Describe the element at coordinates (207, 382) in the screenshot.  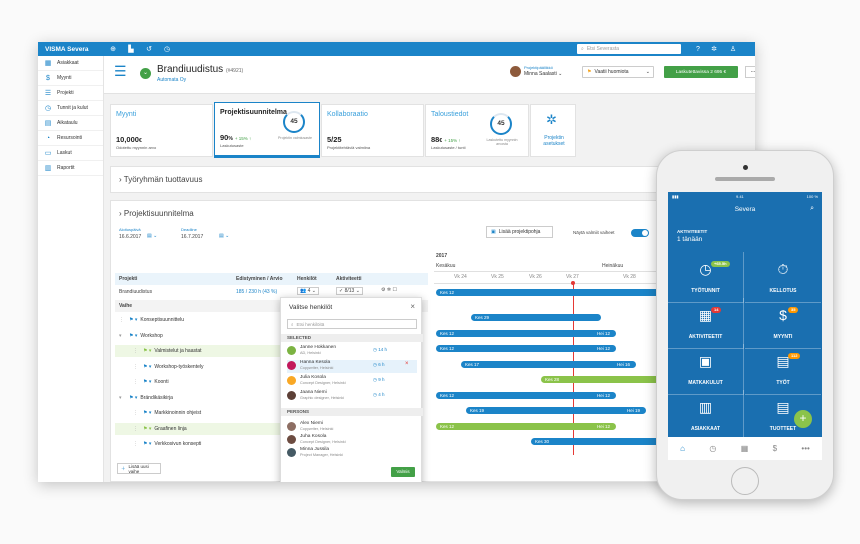
I see `phase-row: ⋮ ⚑ ▾ Koonti` at that location.